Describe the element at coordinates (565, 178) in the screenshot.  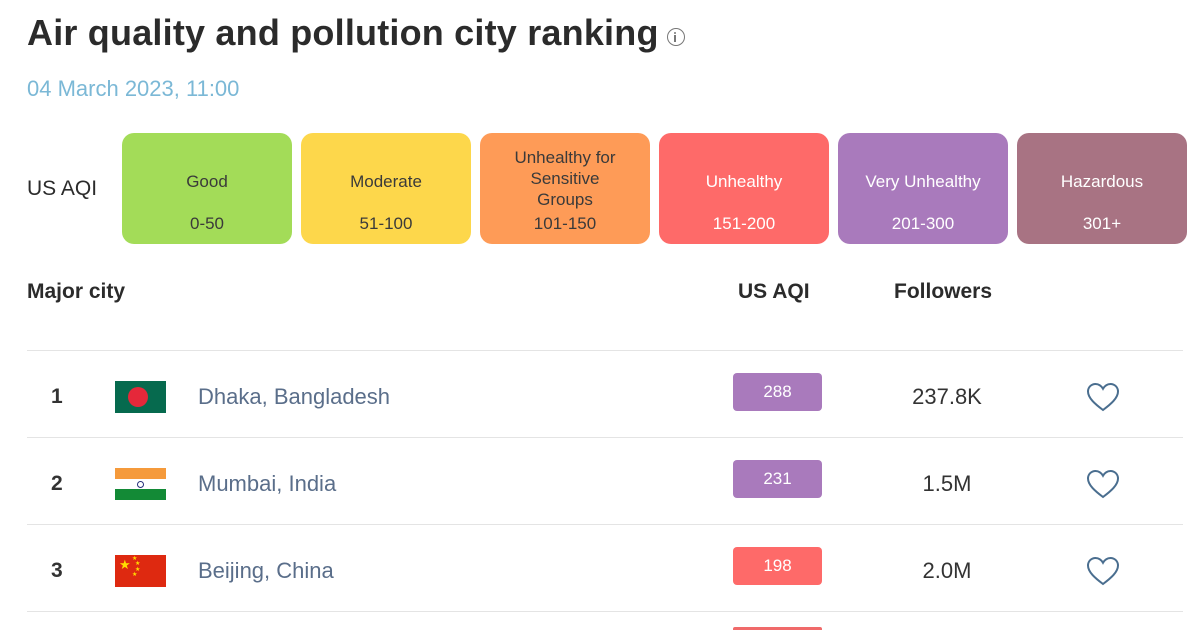
I see `legend-item-name: Unhealthy for Sensitive Groups` at that location.